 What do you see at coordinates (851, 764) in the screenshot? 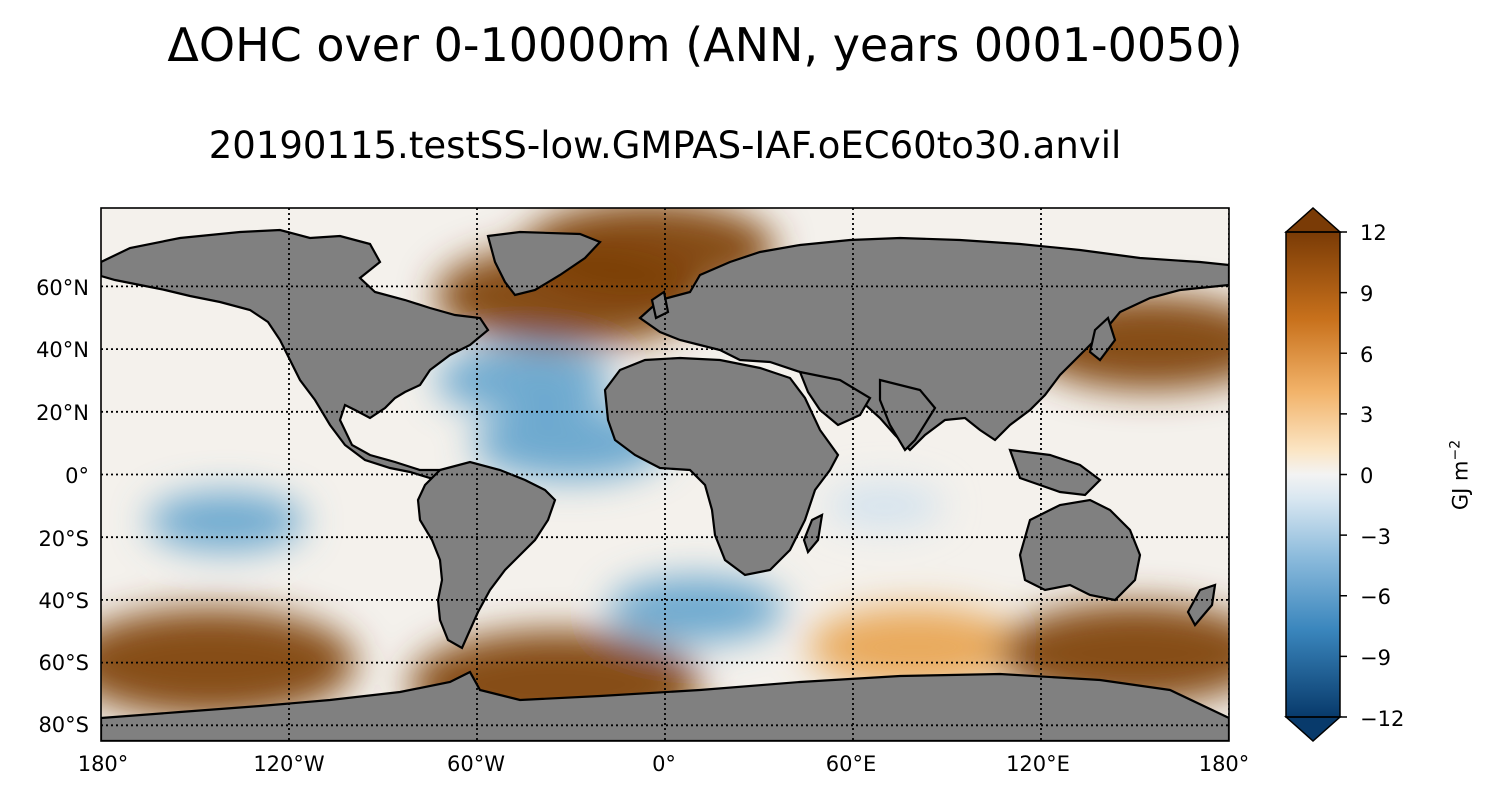
I see `lon-tick: 60°E` at bounding box center [851, 764].